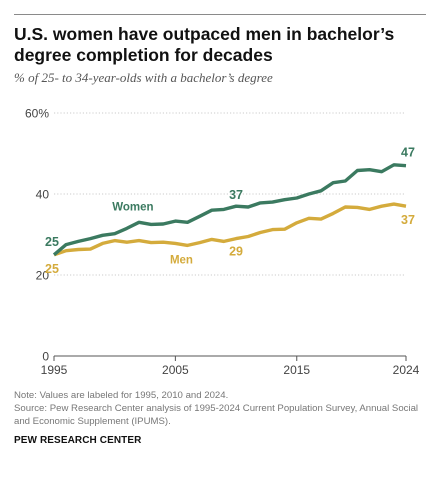 The image size is (440, 480). Describe the element at coordinates (181, 260) in the screenshot. I see `series-label-men: Men` at that location.